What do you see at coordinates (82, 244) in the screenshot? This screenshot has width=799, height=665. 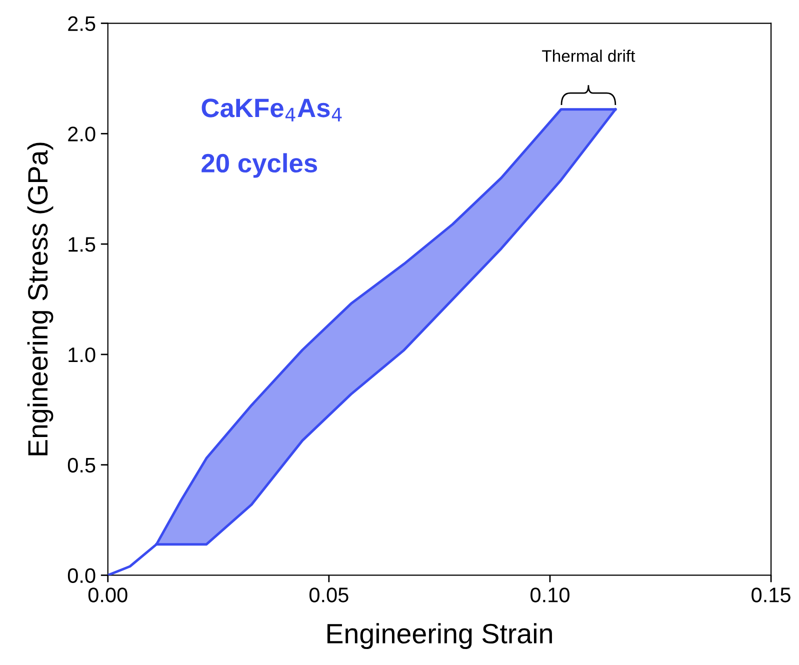 I see `y-tick-label: 1.5` at bounding box center [82, 244].